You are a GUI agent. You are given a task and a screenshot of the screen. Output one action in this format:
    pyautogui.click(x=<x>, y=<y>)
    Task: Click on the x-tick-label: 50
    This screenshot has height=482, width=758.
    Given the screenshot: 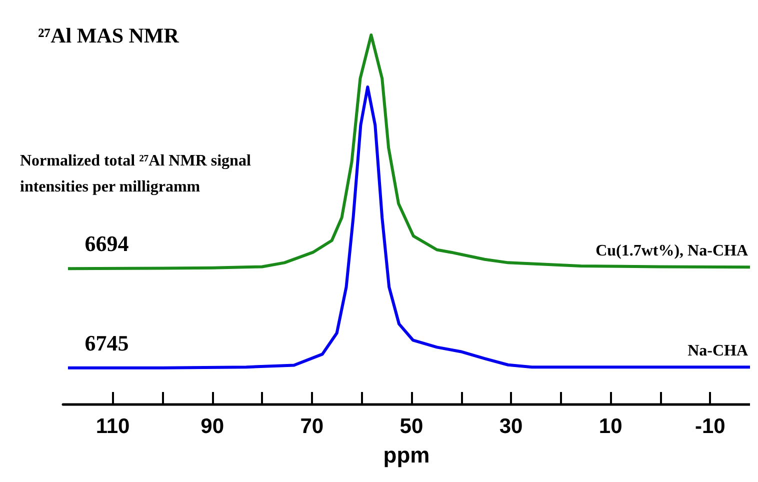 What is the action you would take?
    pyautogui.click(x=412, y=426)
    